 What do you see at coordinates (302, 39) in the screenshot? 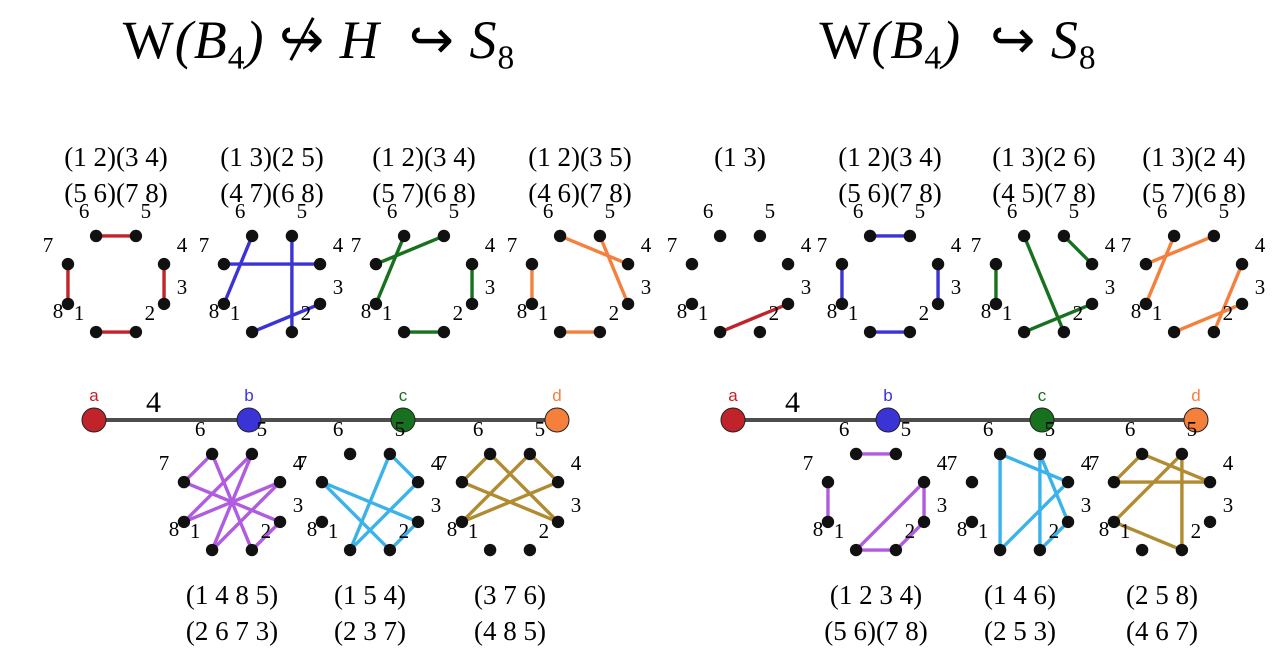
I see `not-hookarrow-icon: ↪` at bounding box center [302, 39].